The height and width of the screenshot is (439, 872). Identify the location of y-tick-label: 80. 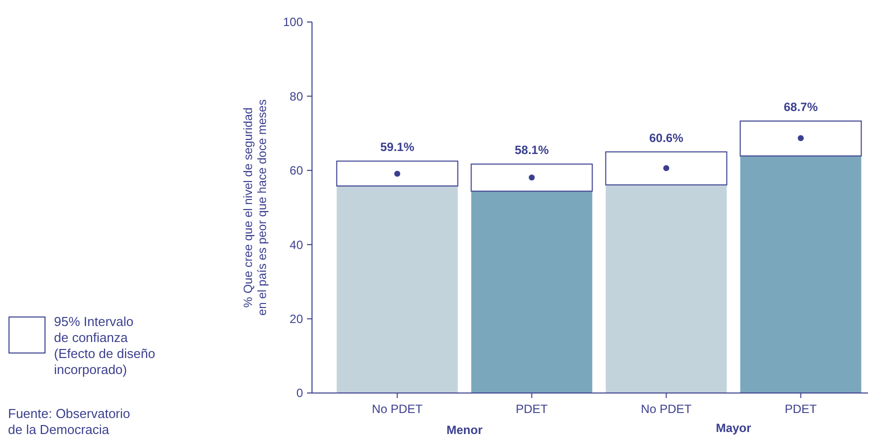
(297, 96).